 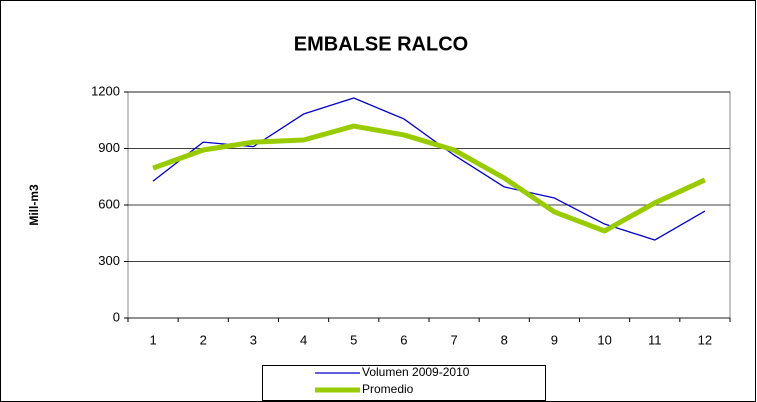 What do you see at coordinates (203, 339) in the screenshot?
I see `x-tick-label: 2` at bounding box center [203, 339].